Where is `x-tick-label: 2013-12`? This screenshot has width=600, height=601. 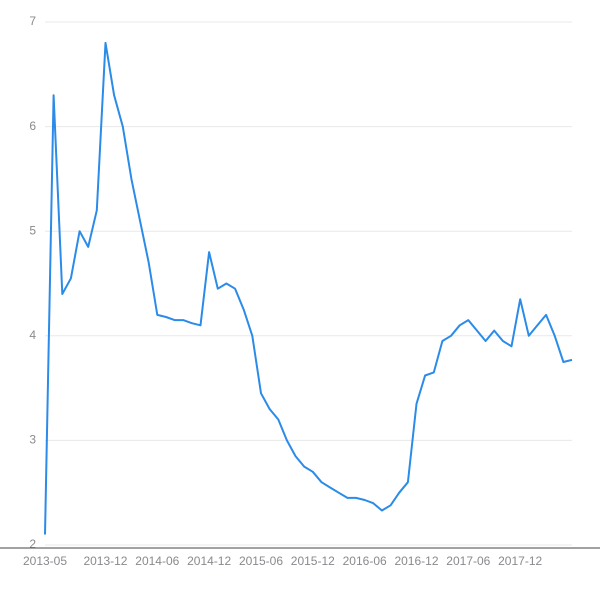
x-tick-label: 2013-12 is located at coordinates (105, 561).